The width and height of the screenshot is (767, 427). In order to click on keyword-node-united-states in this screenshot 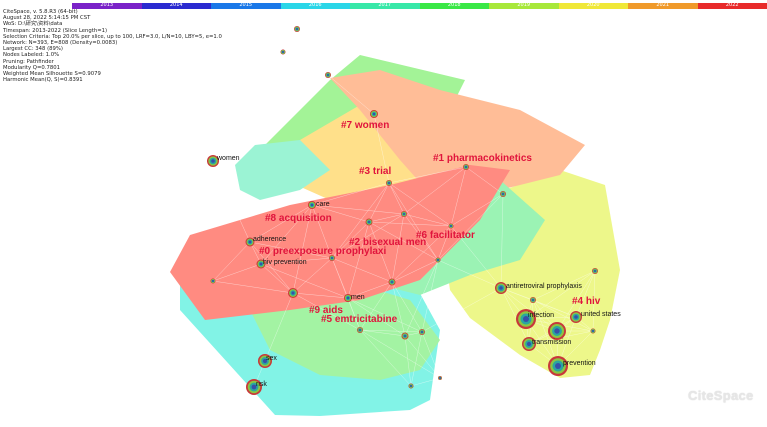, I will do `click(576, 317)`.